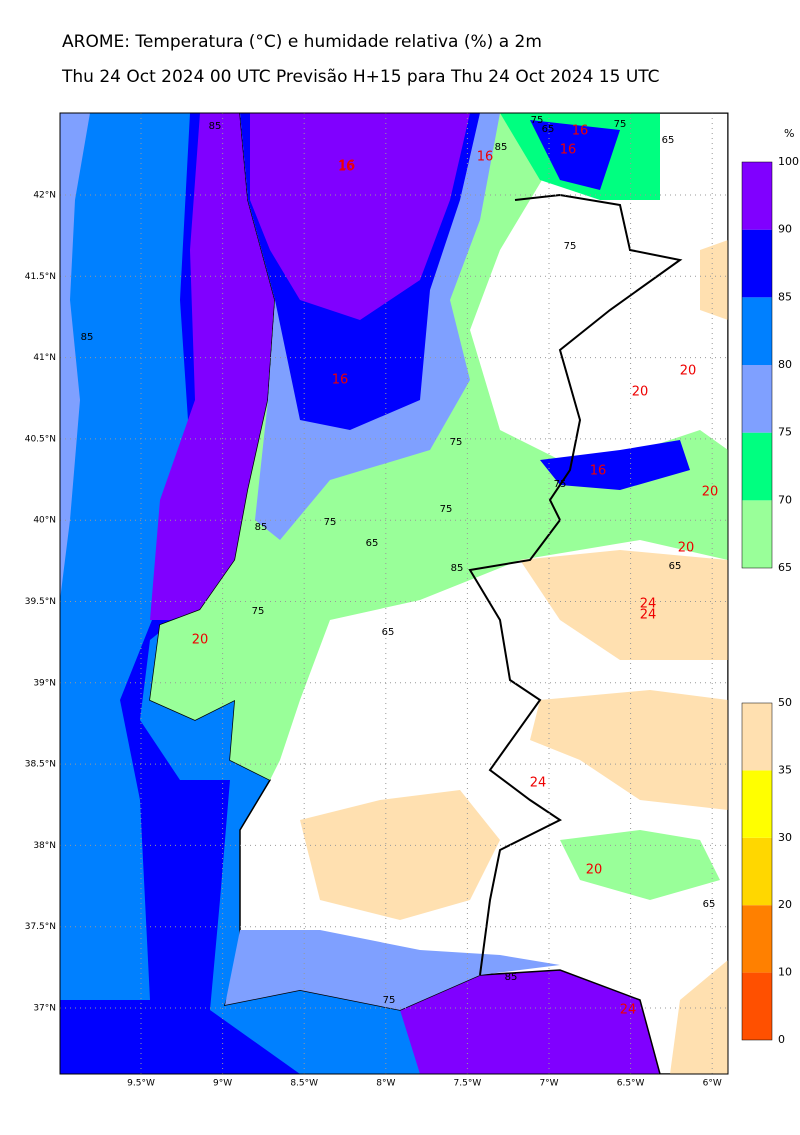  Describe the element at coordinates (785, 432) in the screenshot. I see `colorbar-tick-label: 75` at that location.